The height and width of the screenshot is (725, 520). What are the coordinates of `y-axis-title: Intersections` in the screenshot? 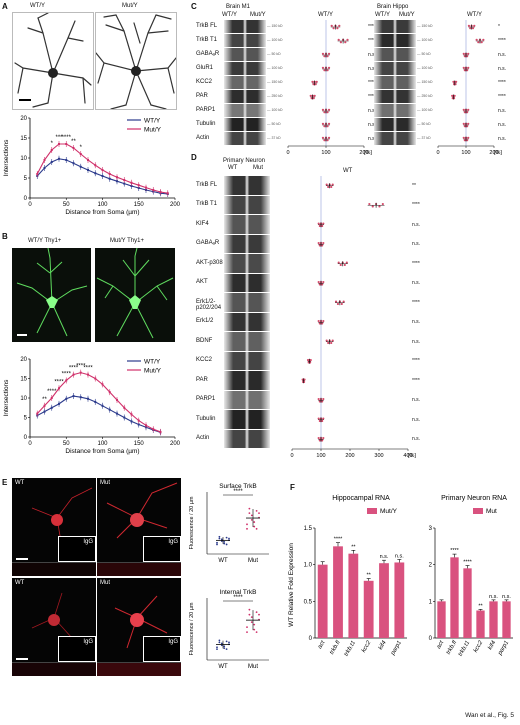 It's located at (6, 158).